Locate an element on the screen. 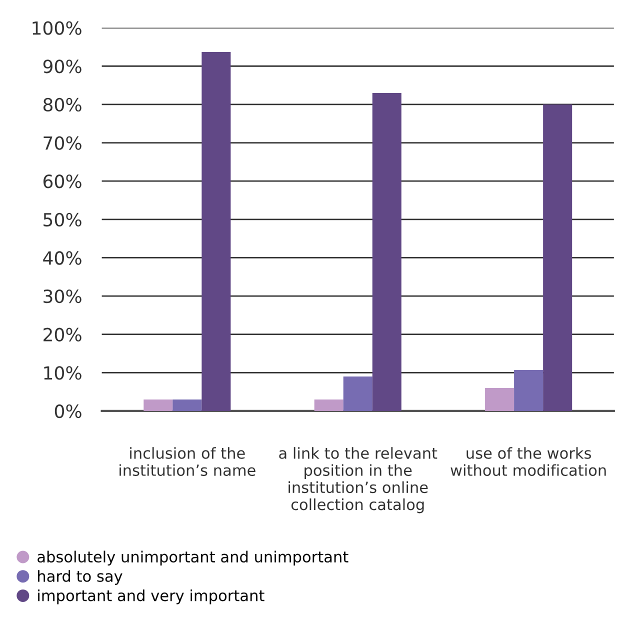 This screenshot has width=617, height=618. y-tick-label: 50% is located at coordinates (63, 219).